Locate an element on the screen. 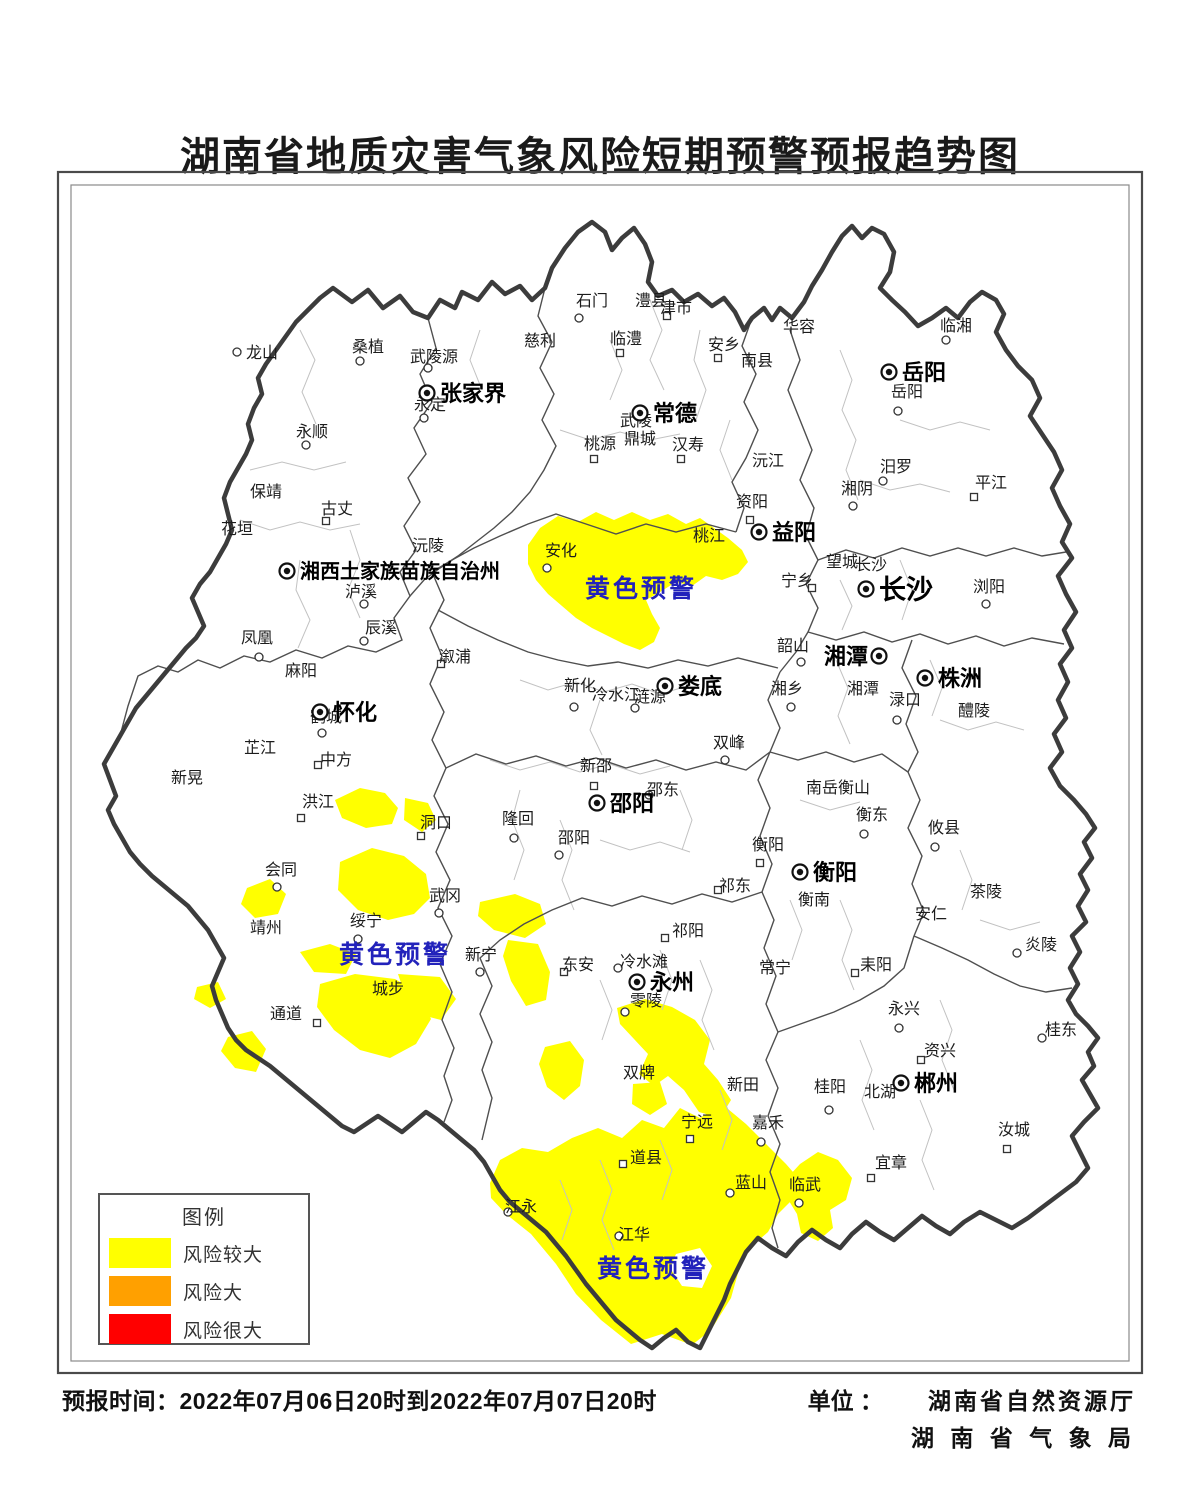  city-label: 郴州 is located at coordinates (936, 1083).